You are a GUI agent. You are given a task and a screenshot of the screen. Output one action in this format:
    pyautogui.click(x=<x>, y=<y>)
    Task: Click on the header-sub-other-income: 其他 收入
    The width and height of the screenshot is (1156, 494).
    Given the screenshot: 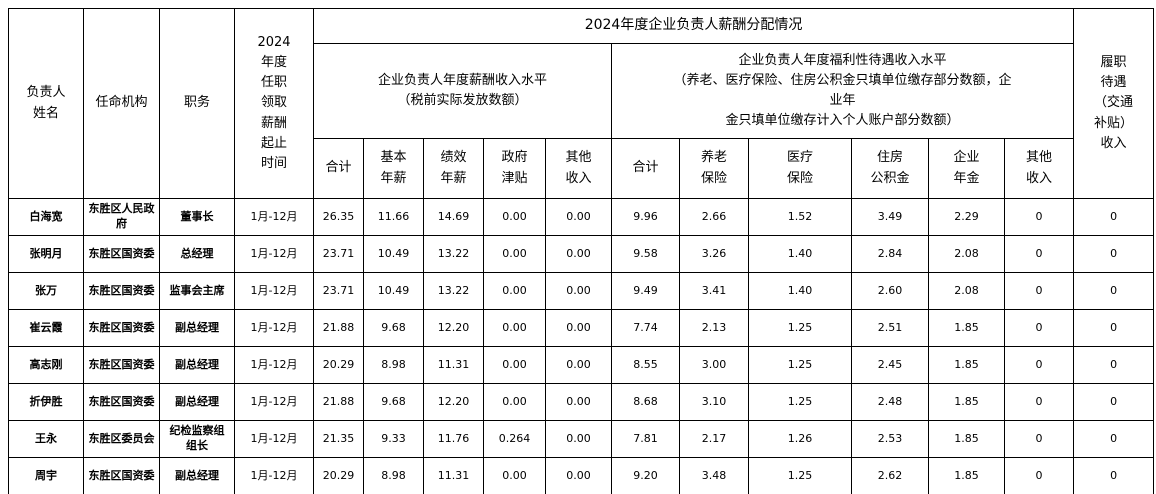 What is the action you would take?
    pyautogui.click(x=578, y=168)
    